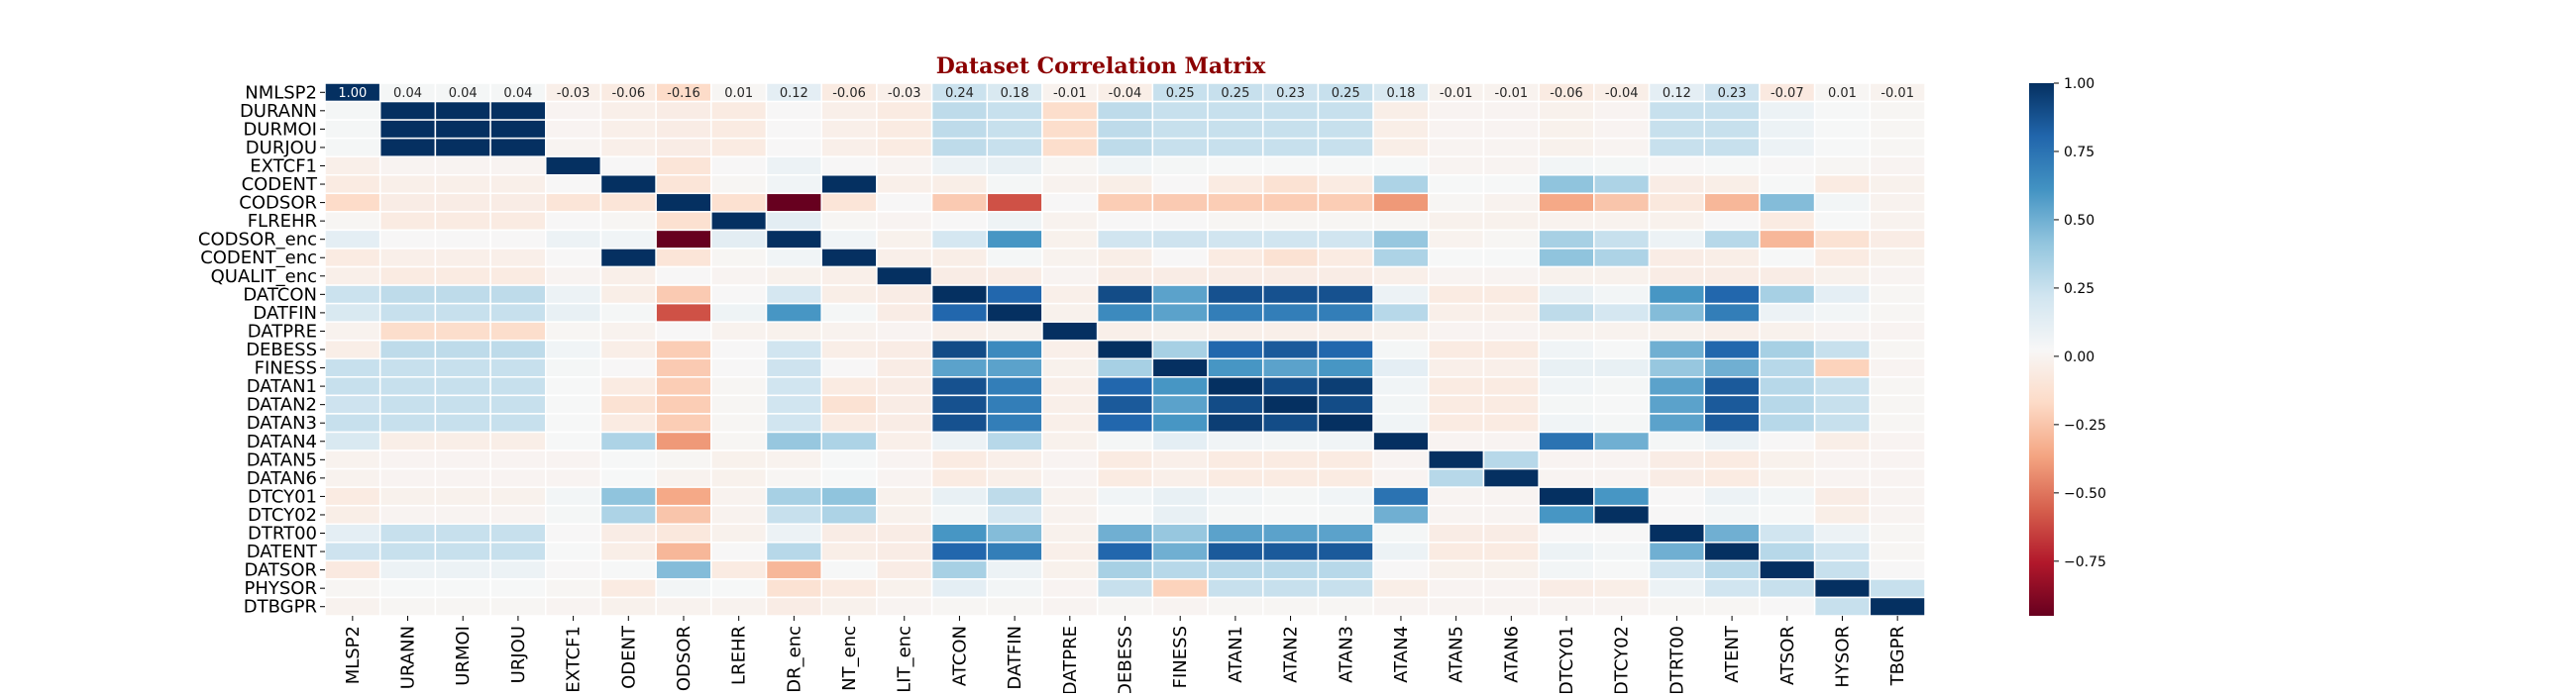 This screenshot has height=698, width=2576. Describe the element at coordinates (2079, 289) in the screenshot. I see `colorbar-tick-label: 0.25` at that location.